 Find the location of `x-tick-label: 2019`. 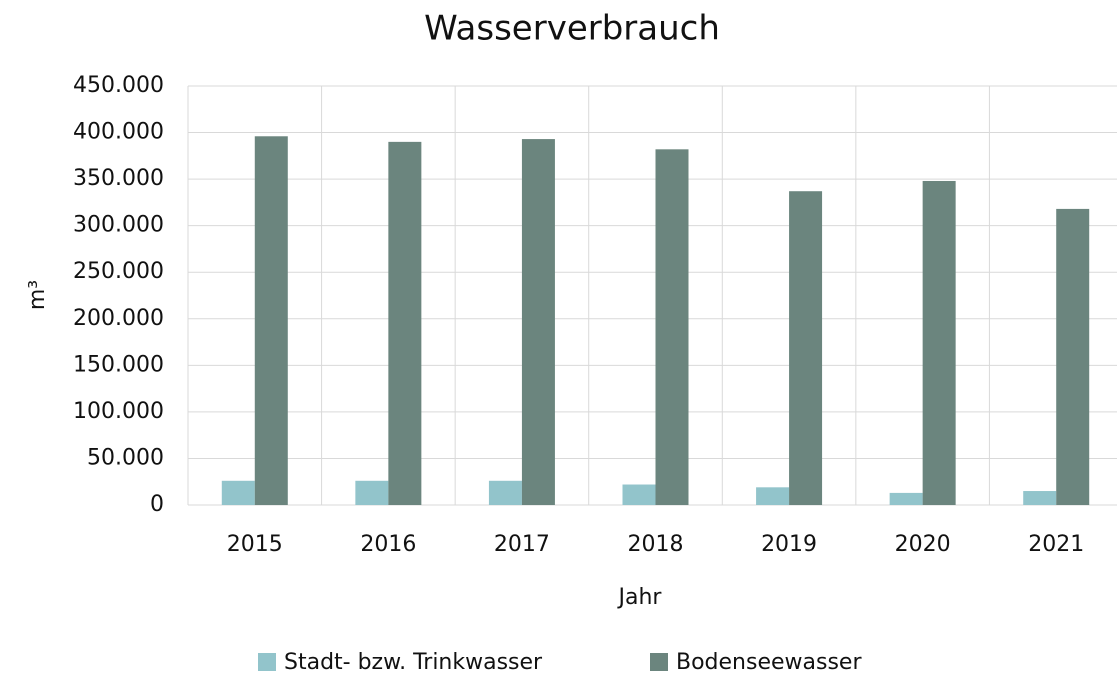

x-tick-label: 2019 is located at coordinates (789, 544).